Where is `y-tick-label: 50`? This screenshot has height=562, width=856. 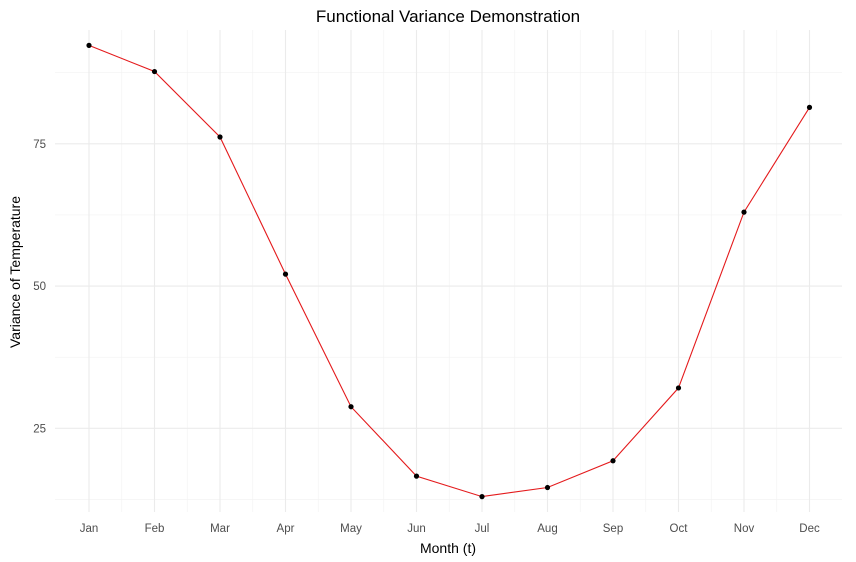 y-tick-label: 50 is located at coordinates (39, 287).